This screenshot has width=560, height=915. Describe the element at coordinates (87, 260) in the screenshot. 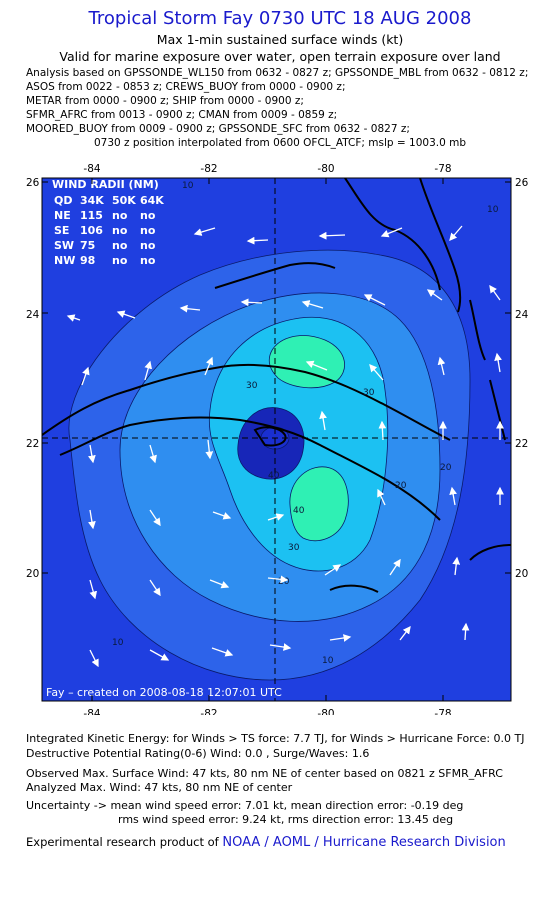

I see `svg-text: 98` at that location.